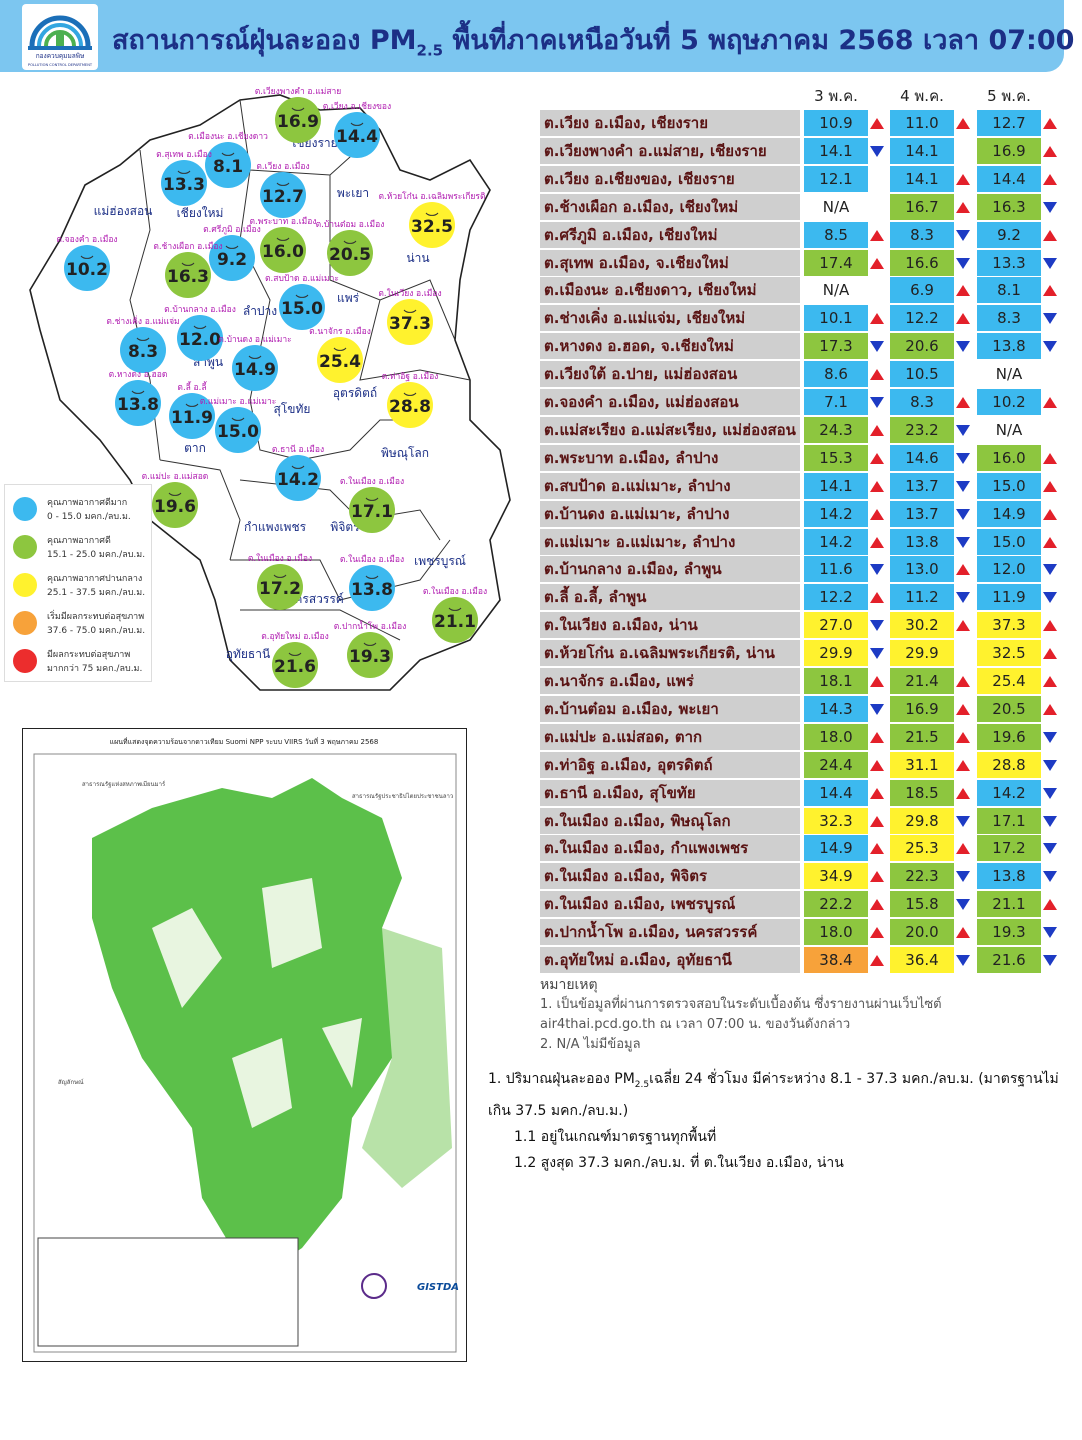  What do you see at coordinates (922, 150) in the screenshot?
I see `pm-value: 14.1` at bounding box center [922, 150].